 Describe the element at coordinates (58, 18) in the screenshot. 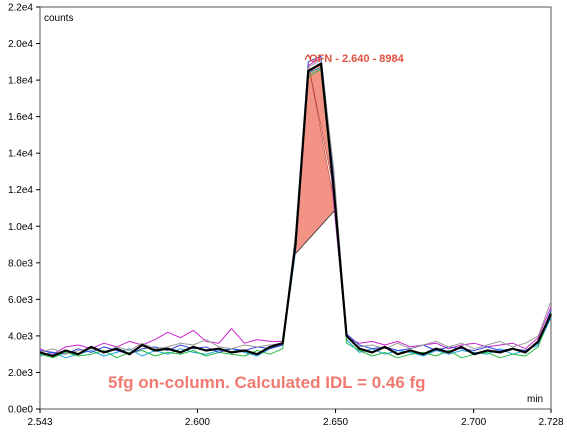

I see `y-axis-label: counts` at that location.